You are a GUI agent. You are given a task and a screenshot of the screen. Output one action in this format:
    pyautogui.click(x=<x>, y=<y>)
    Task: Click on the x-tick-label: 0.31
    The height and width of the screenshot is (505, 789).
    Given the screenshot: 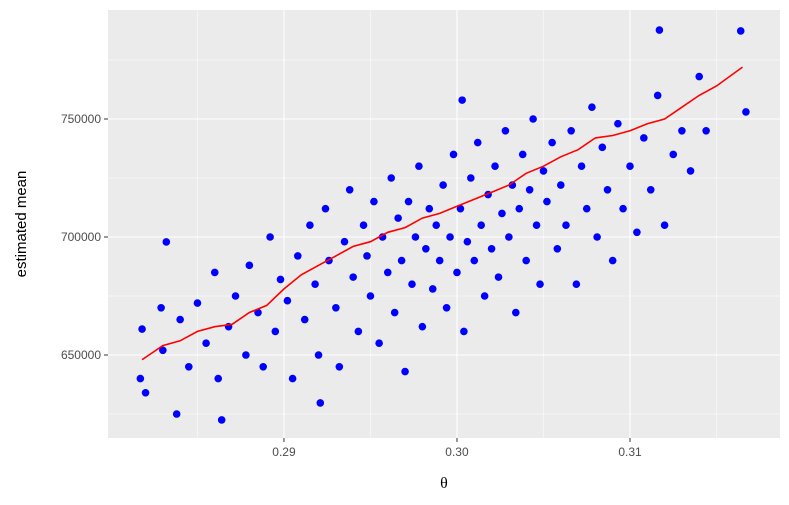 What is the action you would take?
    pyautogui.click(x=630, y=452)
    